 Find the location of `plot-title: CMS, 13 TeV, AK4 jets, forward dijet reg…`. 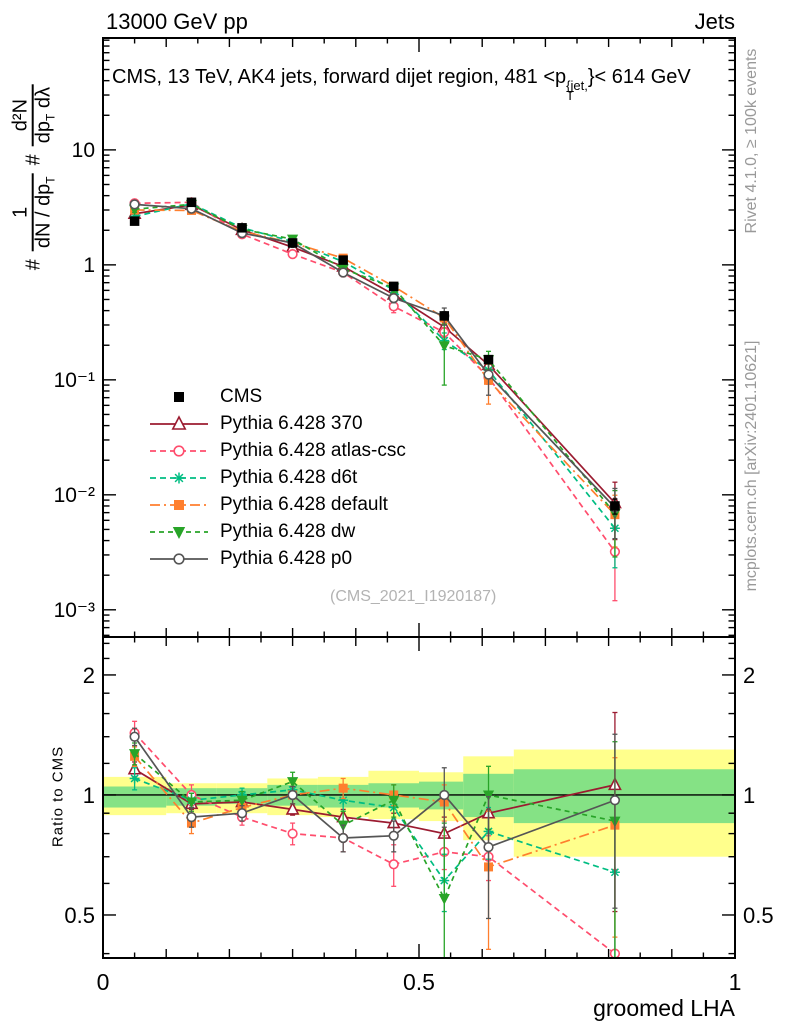

plot-title: CMS, 13 TeV, AK4 jets, forward dijet reg… is located at coordinates (401, 85).